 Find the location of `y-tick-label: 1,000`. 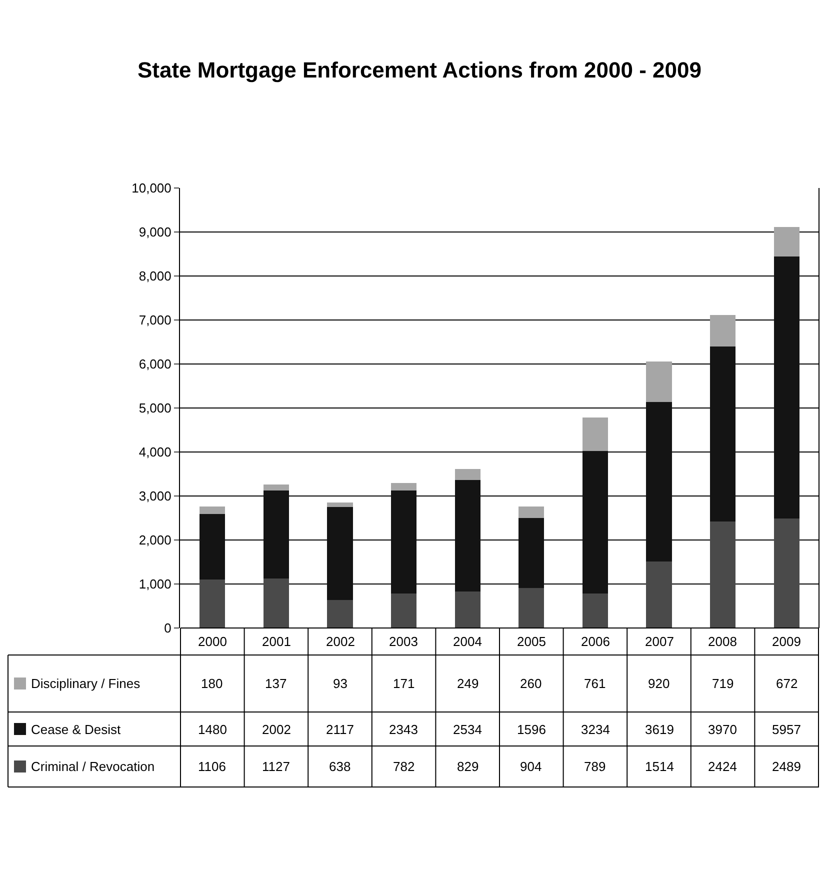

y-tick-label: 1,000 is located at coordinates (155, 584).